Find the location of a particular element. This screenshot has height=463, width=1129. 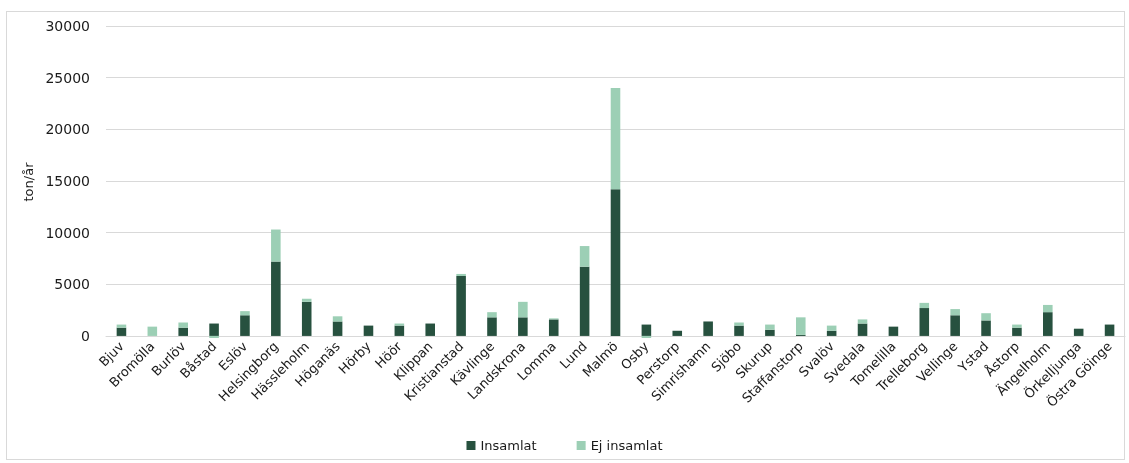

y-tick-label: 30000 is located at coordinates (67, 26).